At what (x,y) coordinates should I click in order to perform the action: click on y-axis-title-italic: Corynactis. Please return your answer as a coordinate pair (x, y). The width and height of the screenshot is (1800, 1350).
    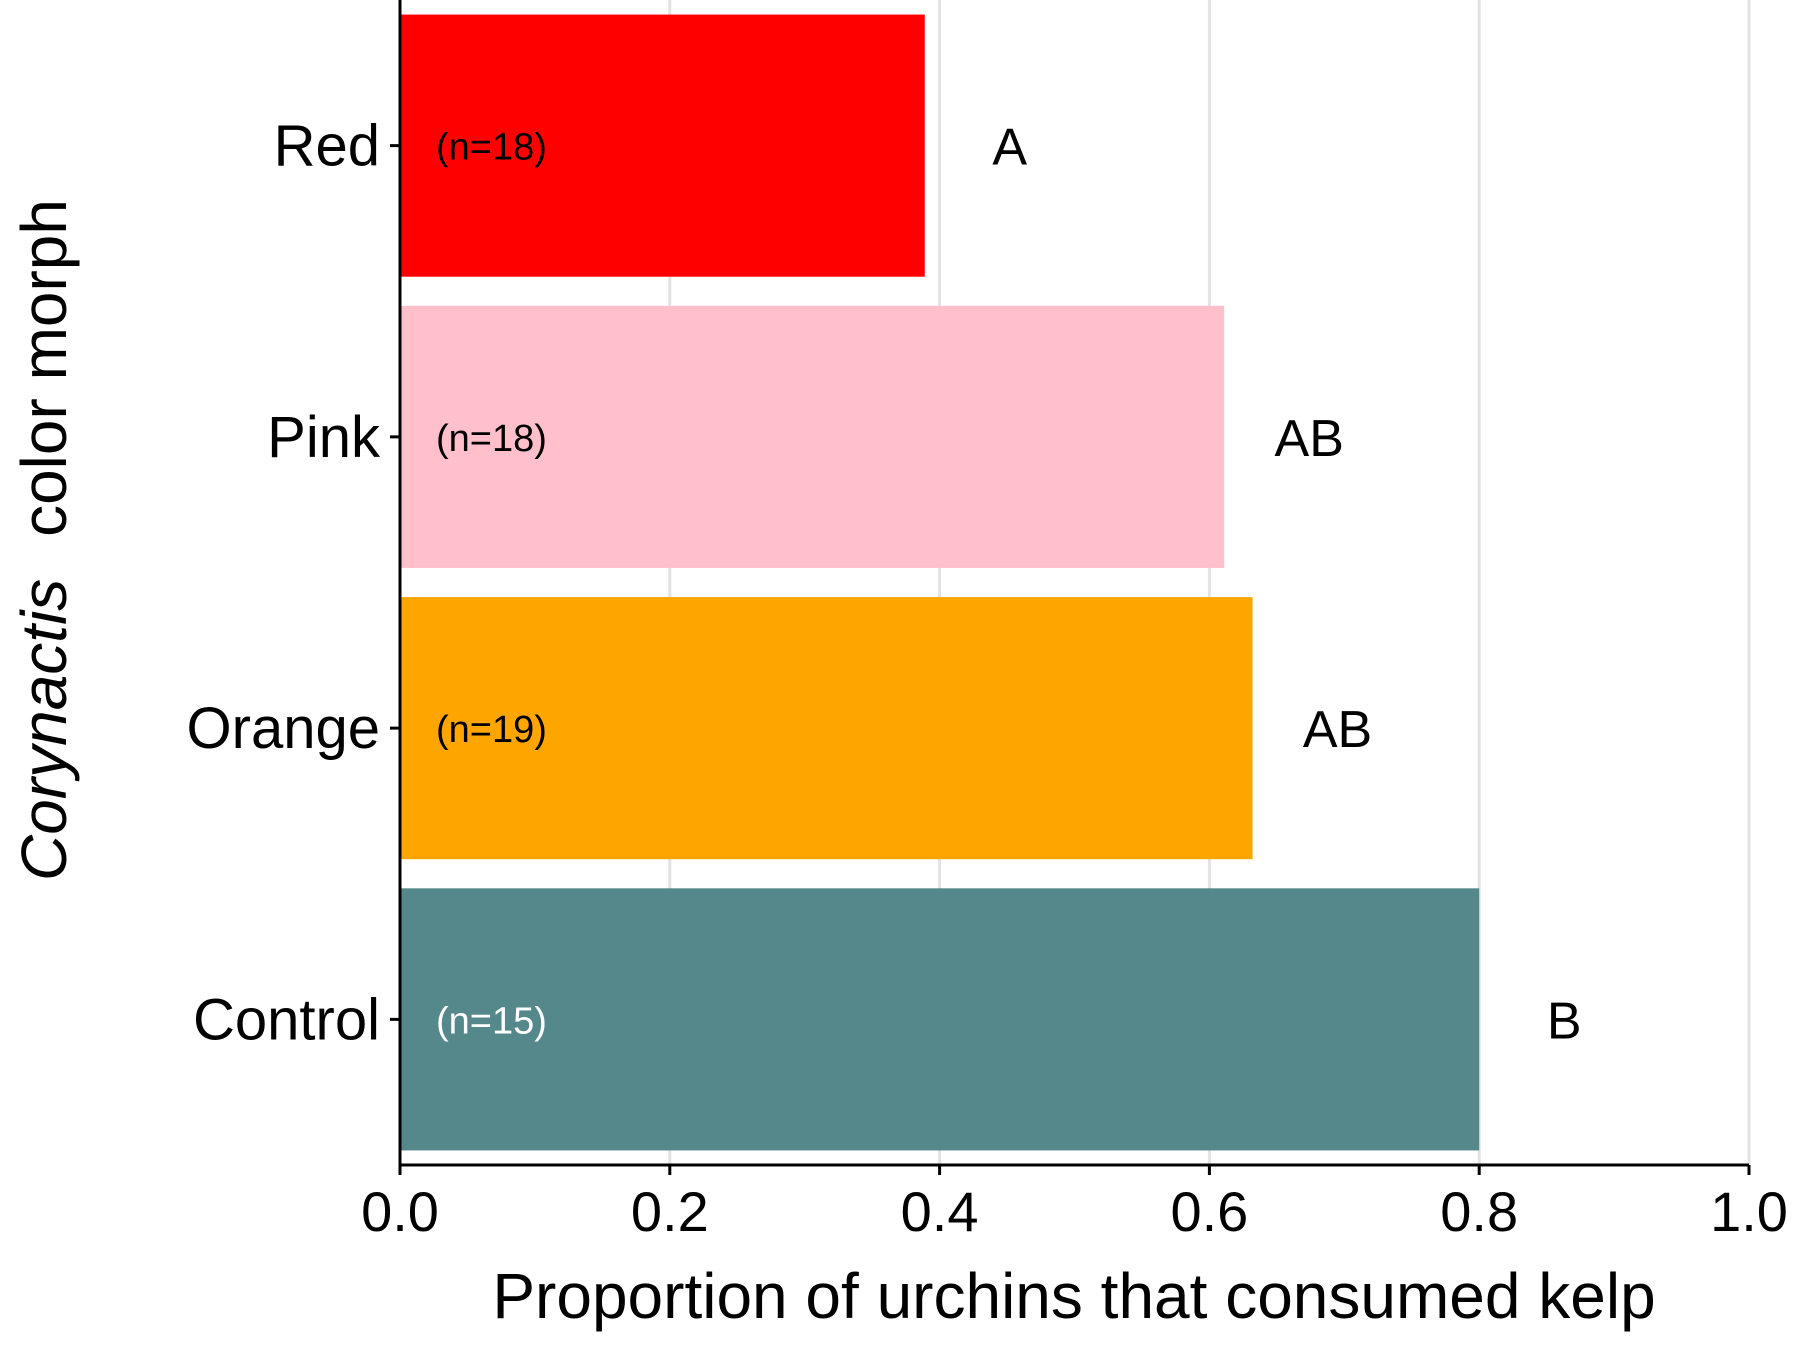
    Looking at the image, I should click on (44, 730).